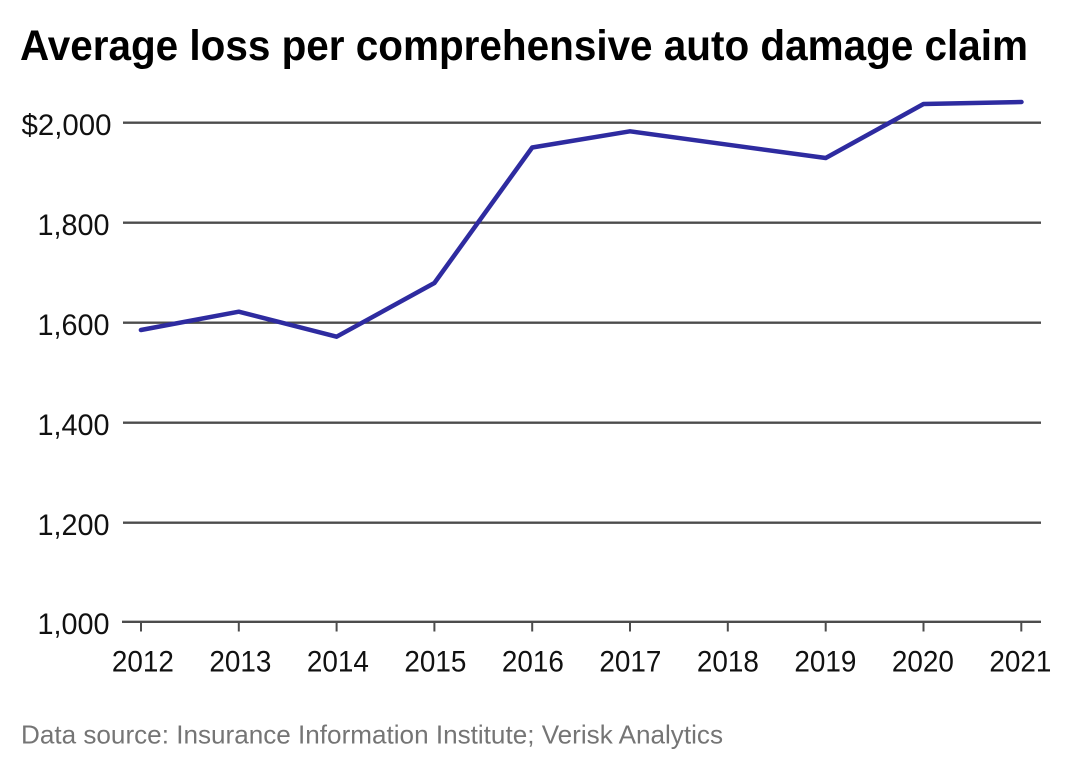 The image size is (1080, 775). I want to click on svg-text: 1,200, so click(74, 525).